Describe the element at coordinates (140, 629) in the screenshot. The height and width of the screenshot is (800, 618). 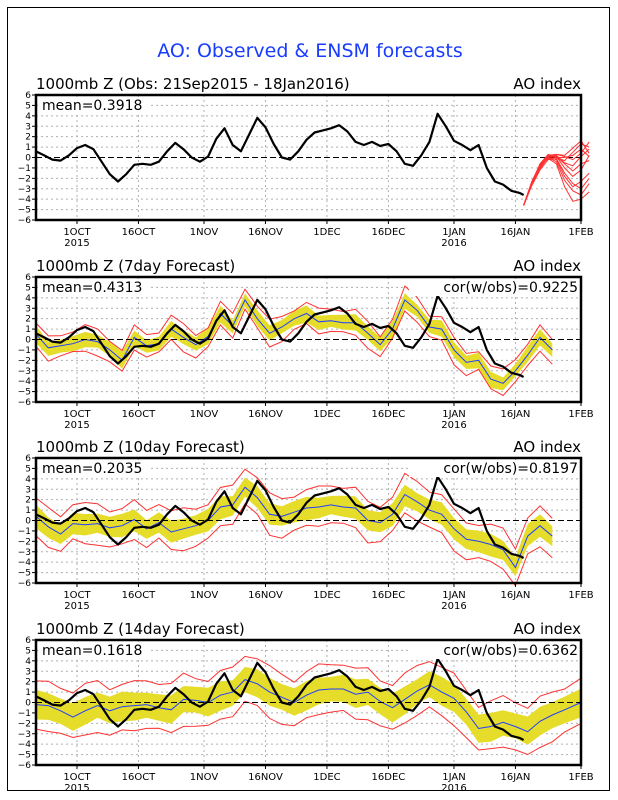
I see `panel-title: 1000mb Z (14day Forecast)` at that location.